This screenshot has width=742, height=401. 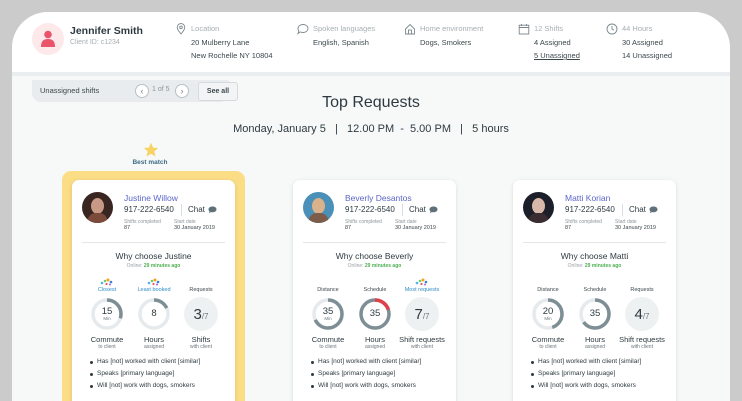 I want to click on caregiver-name-link: Beverly Desantos, so click(x=378, y=198).